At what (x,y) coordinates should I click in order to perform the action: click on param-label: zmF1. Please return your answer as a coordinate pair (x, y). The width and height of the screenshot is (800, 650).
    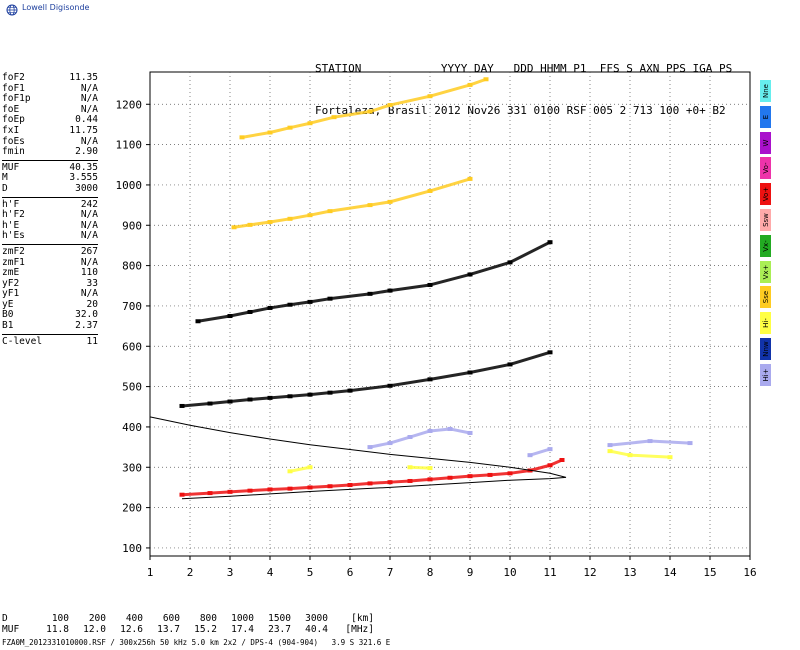
    Looking at the image, I should click on (13, 262).